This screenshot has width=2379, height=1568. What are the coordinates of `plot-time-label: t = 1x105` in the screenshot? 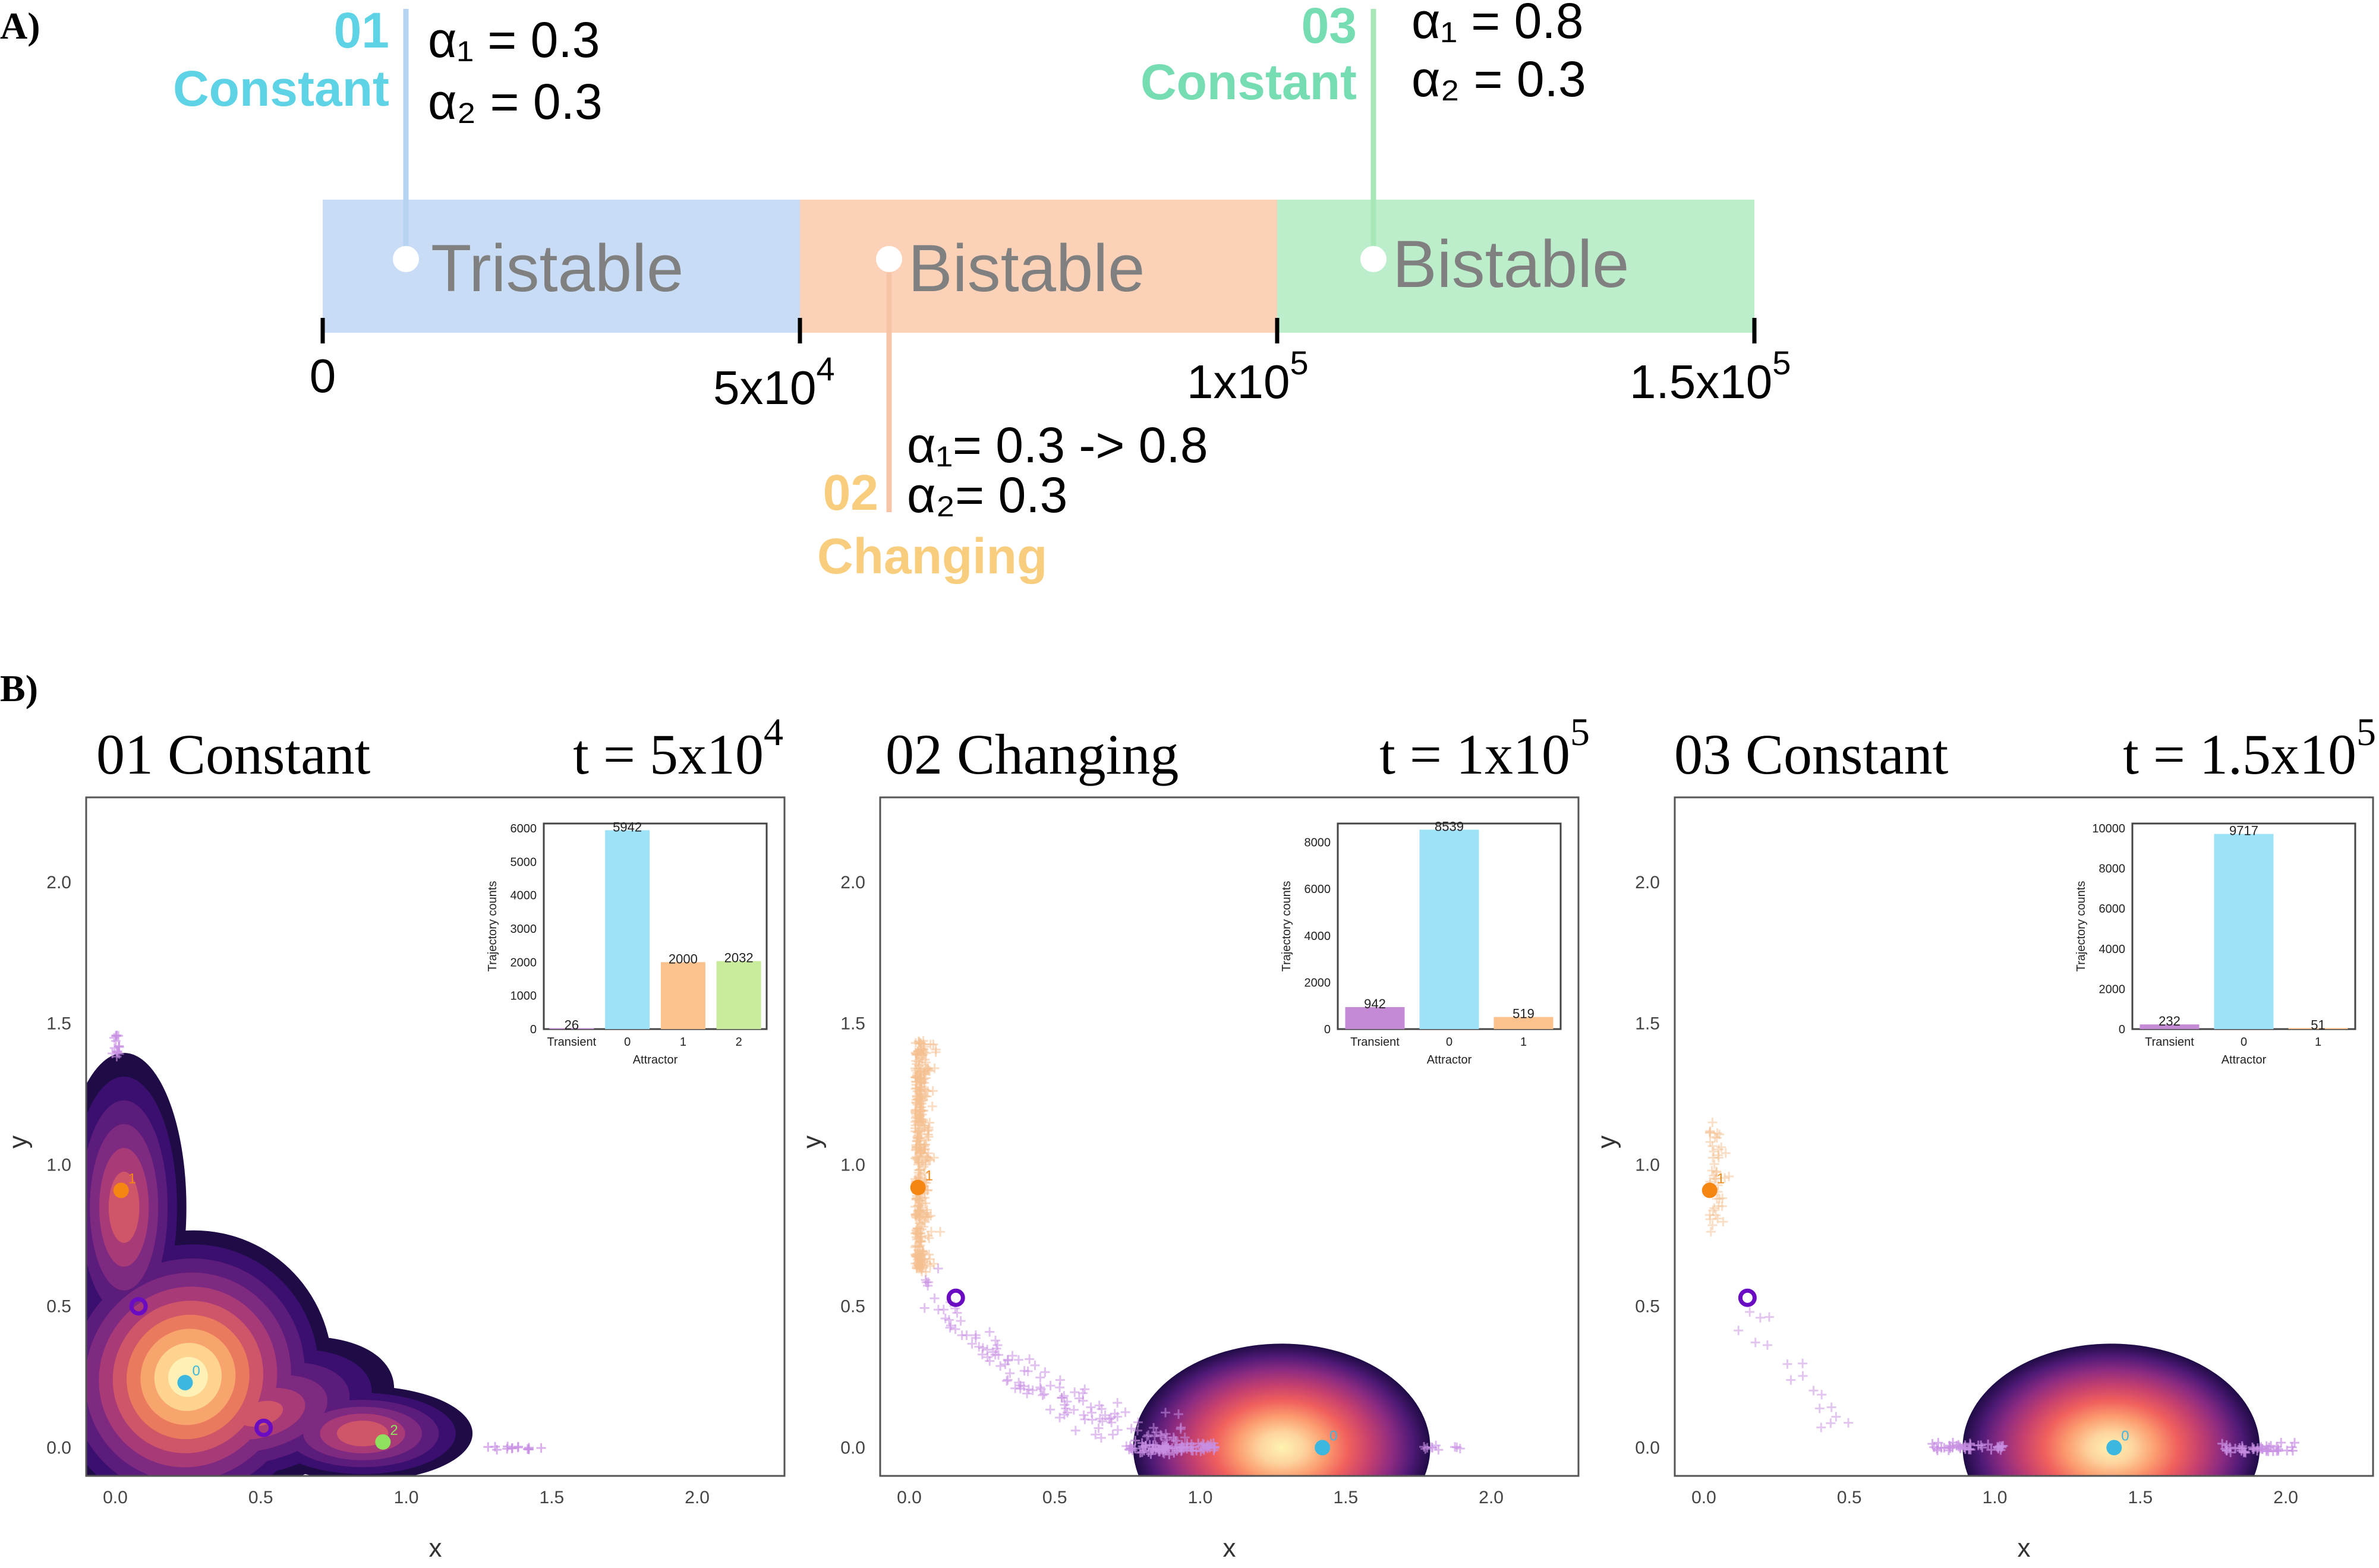 It's located at (1484, 748).